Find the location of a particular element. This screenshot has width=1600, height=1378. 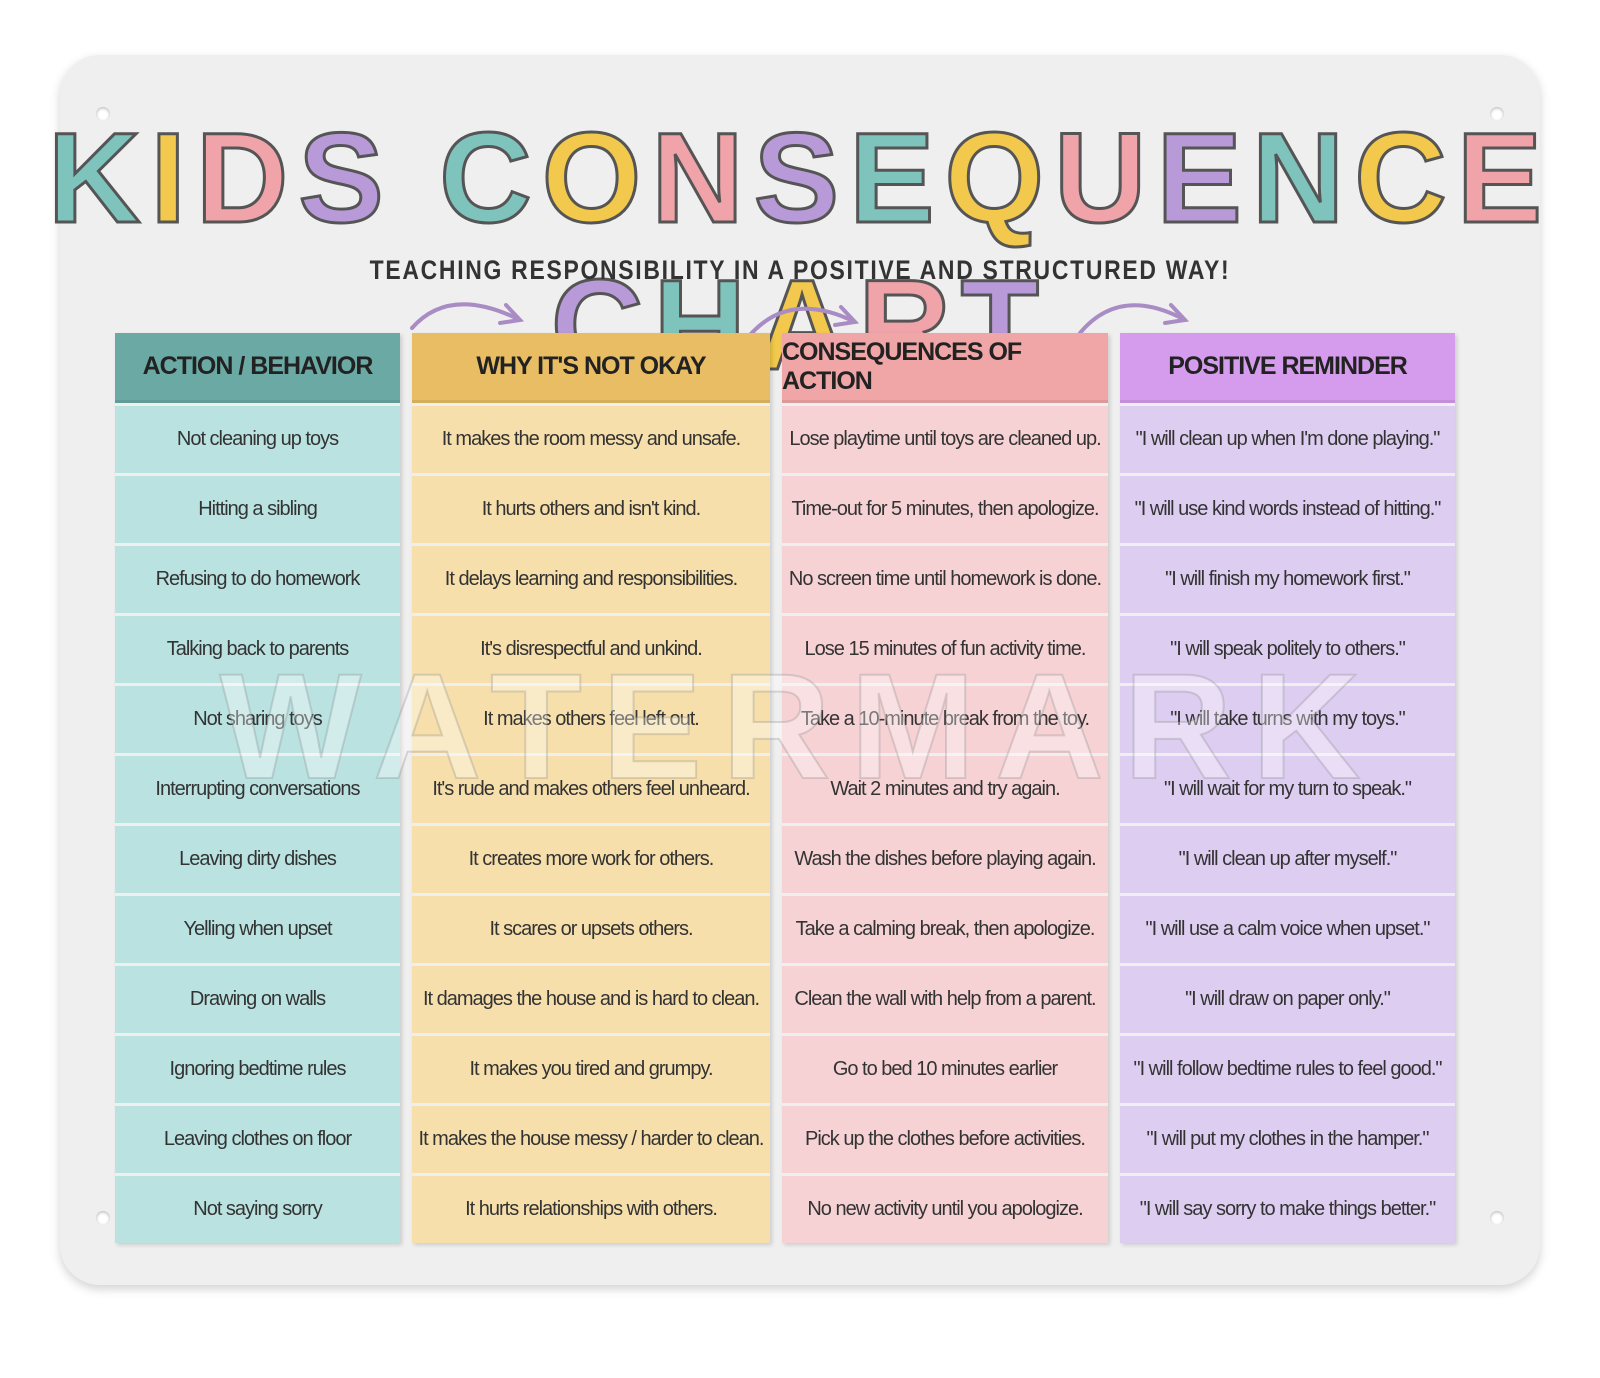

table-cell: It makes you tired and grumpy. is located at coordinates (591, 1069).